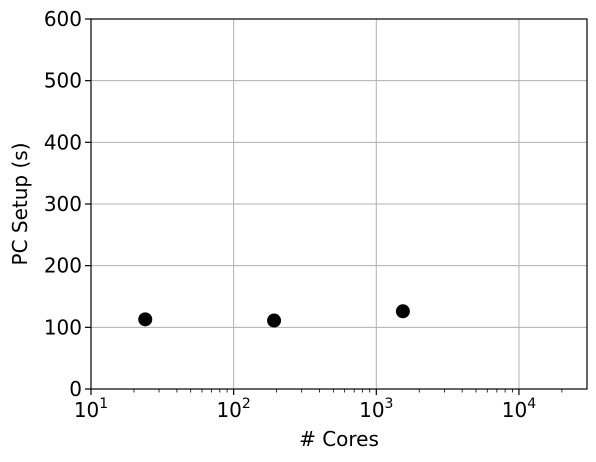  I want to click on y-tick-label: 600, so click(63, 19).